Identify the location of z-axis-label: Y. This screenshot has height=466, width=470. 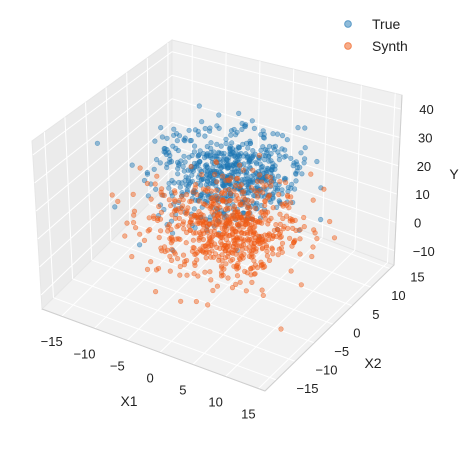
(454, 174).